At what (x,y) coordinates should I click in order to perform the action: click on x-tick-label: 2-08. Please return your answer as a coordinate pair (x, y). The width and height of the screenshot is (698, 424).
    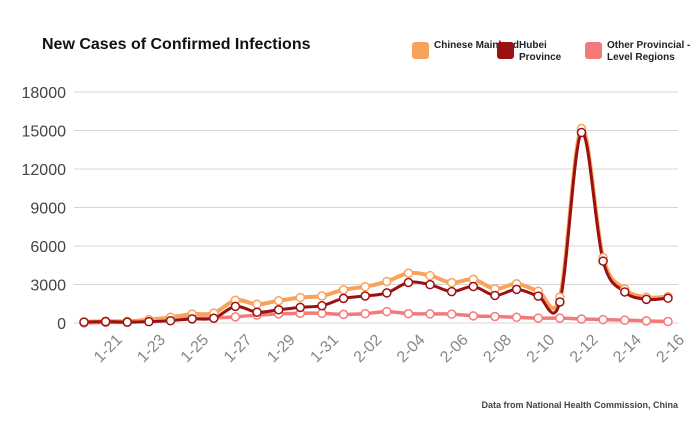
    Looking at the image, I should click on (497, 348).